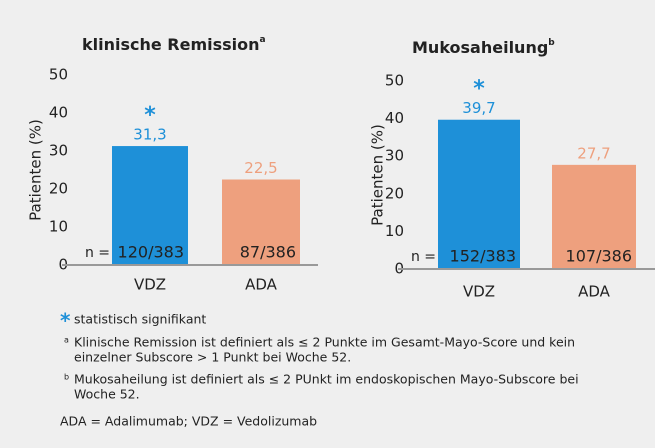 This screenshot has width=655, height=448. What do you see at coordinates (478, 108) in the screenshot?
I see `value-label: 39,7` at bounding box center [478, 108].